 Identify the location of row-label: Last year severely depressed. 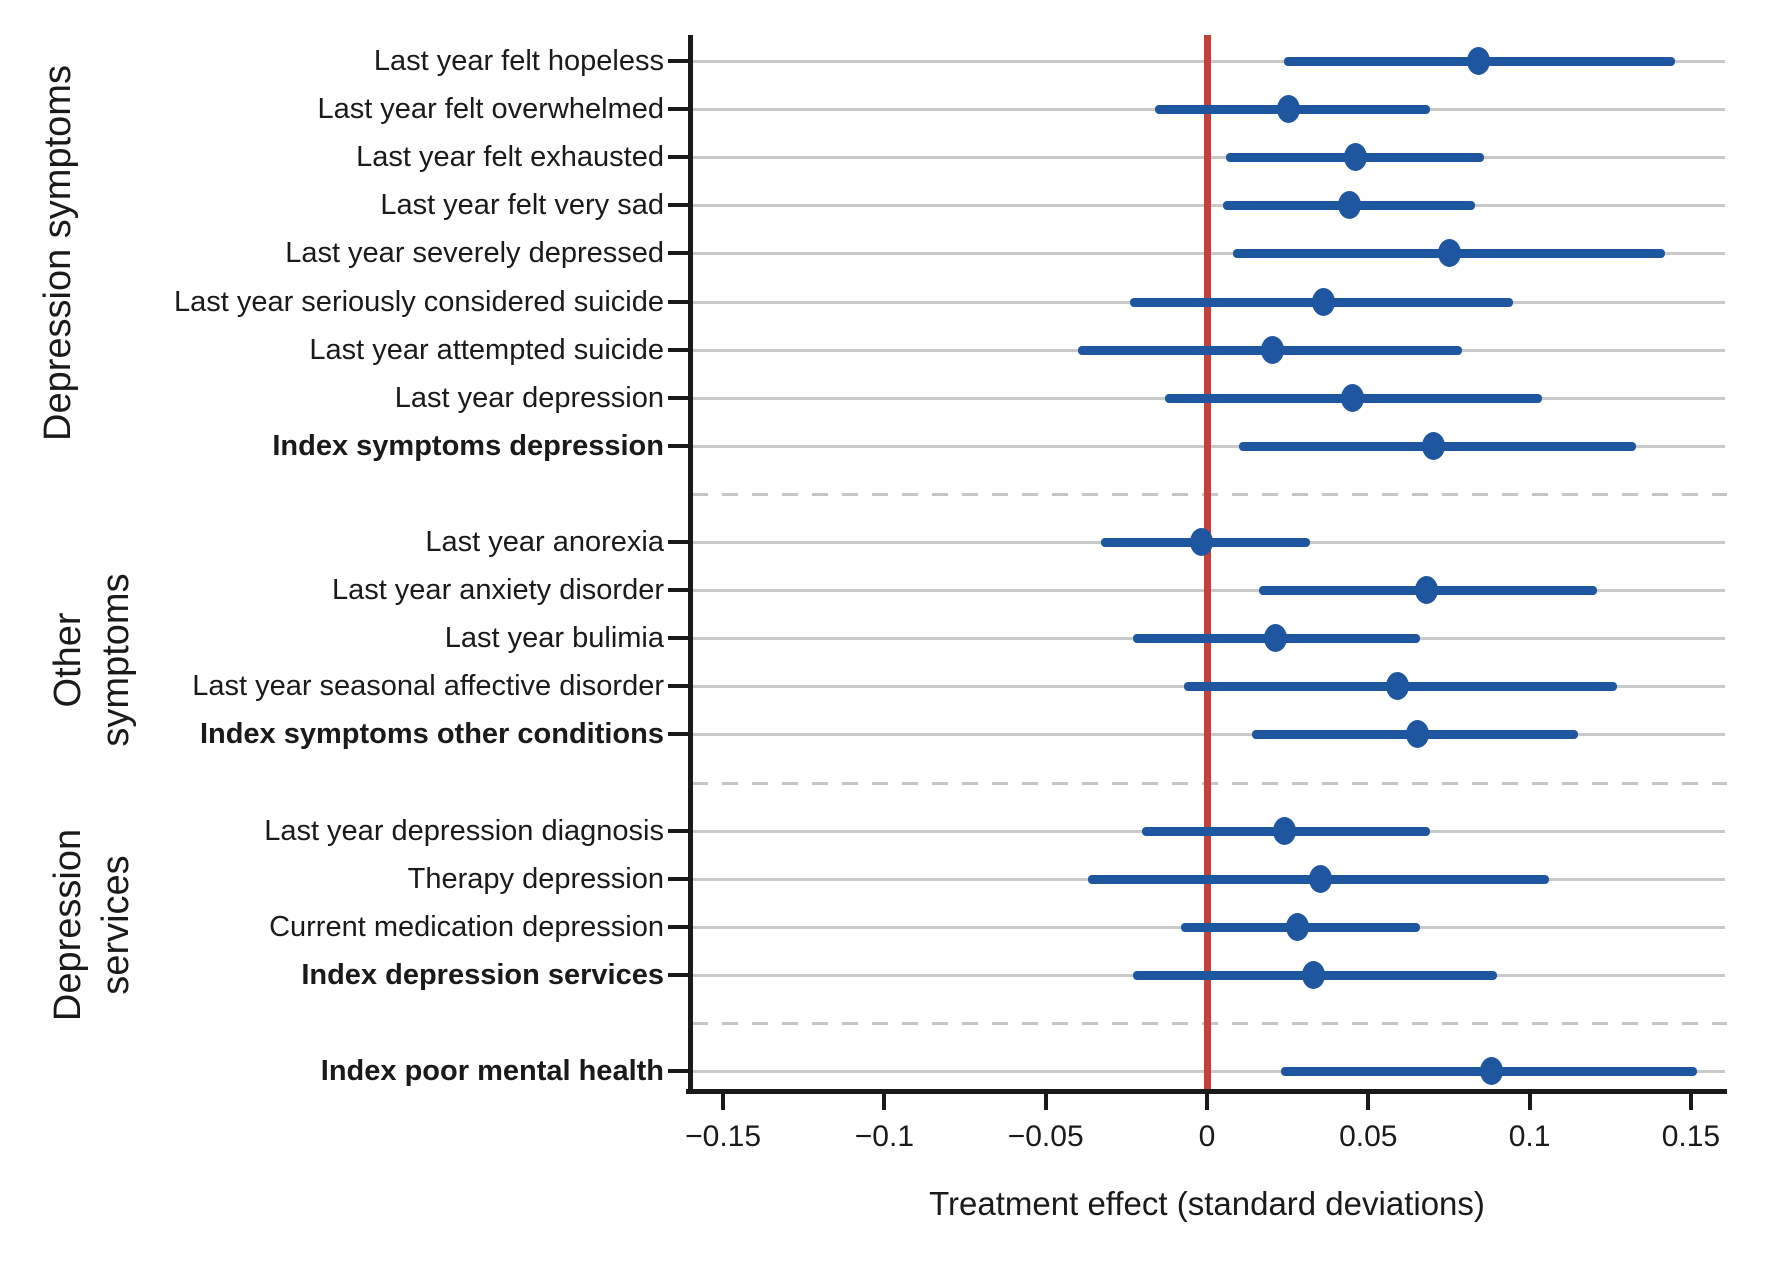
(474, 253).